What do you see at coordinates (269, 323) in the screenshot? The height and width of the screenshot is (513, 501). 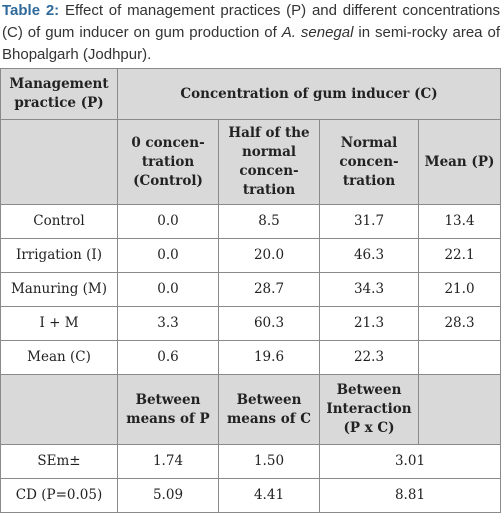 I see `cell-half-concentration: 60.3` at bounding box center [269, 323].